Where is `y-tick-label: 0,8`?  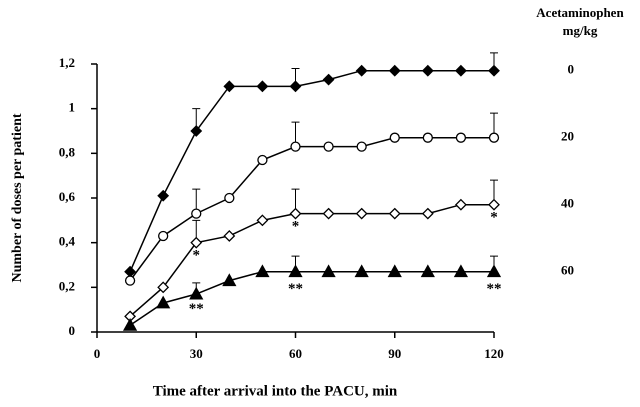 y-tick-label: 0,8 is located at coordinates (67, 151).